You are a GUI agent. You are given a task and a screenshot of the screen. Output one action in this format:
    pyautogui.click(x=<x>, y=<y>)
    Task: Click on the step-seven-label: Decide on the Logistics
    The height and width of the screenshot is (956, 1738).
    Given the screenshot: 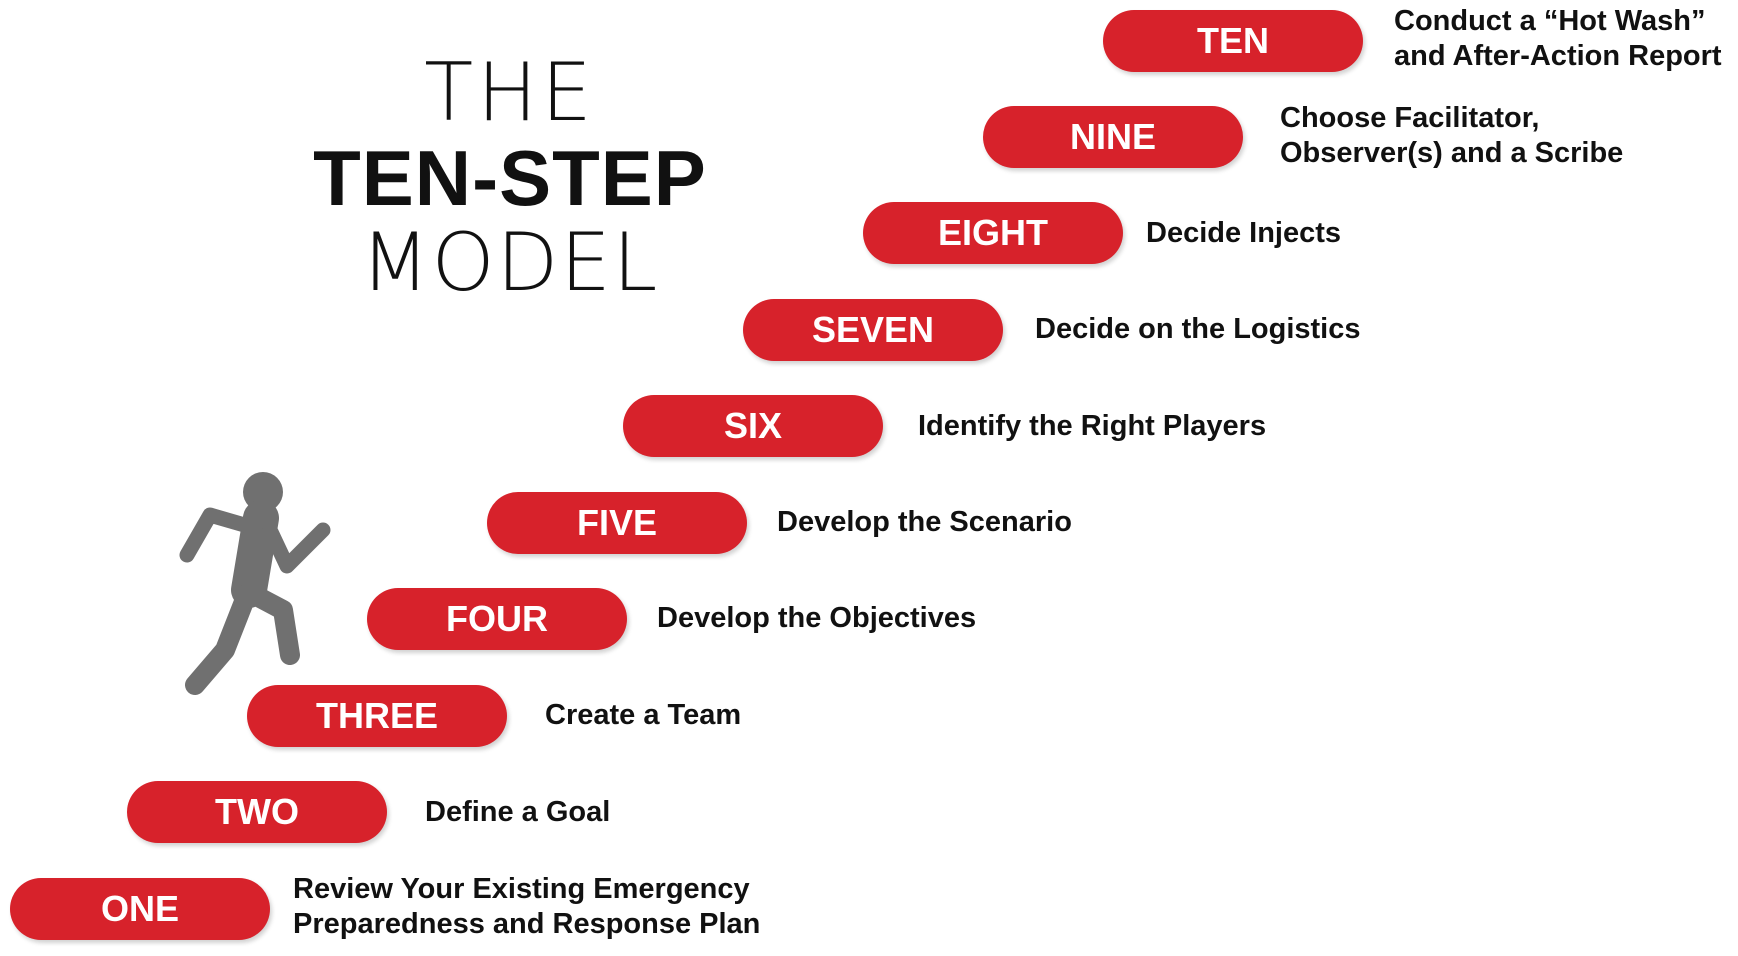 What is the action you would take?
    pyautogui.click(x=1198, y=329)
    